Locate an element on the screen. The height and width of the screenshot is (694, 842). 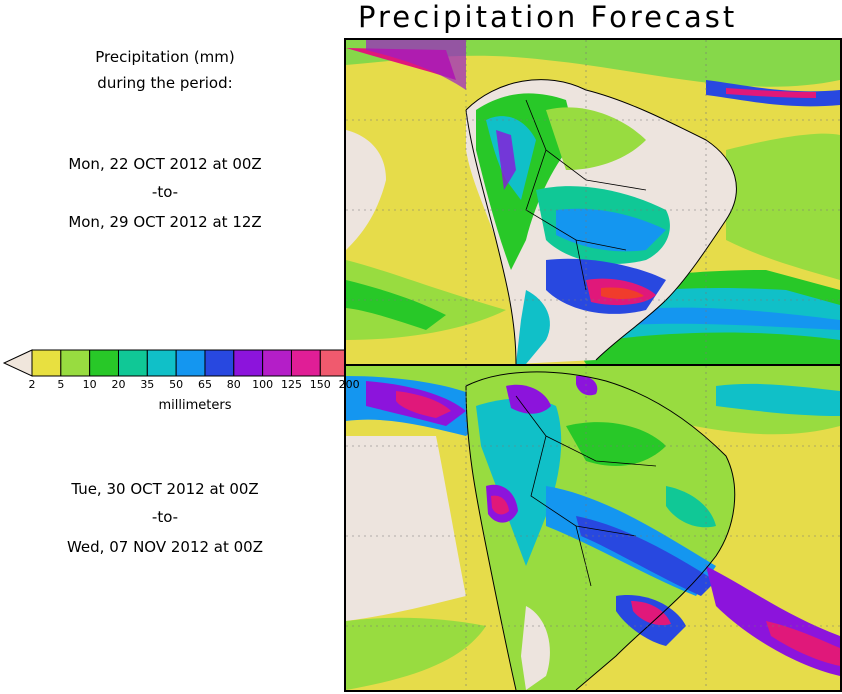
colorbar-tick-label: 10 is located at coordinates (89, 384).